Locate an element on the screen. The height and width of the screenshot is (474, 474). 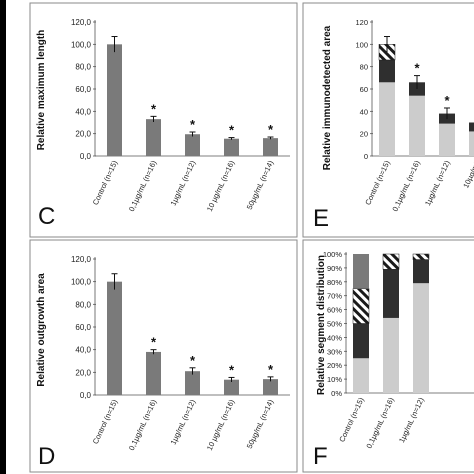
y-tick-label: 120 is located at coordinates (361, 22).